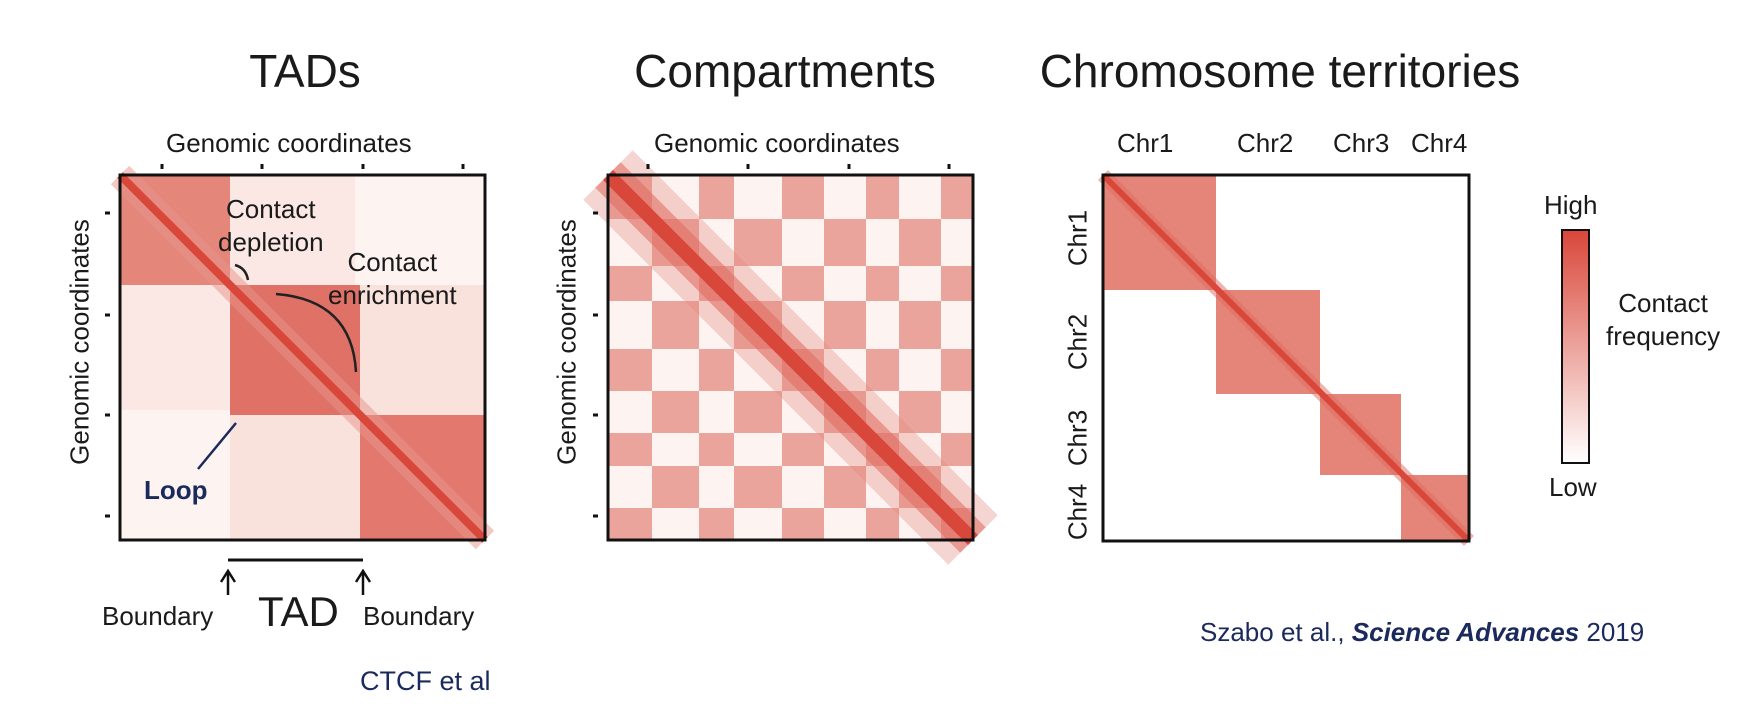 Image resolution: width=1756 pixels, height=712 pixels. Describe the element at coordinates (79, 342) in the screenshot. I see `tads-y-axis-label: Genomic coordinates` at that location.